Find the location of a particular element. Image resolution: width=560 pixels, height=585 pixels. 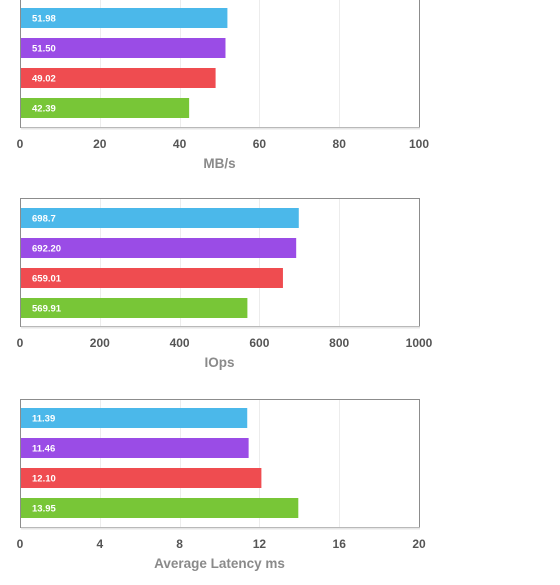

x-tick-label: 40 is located at coordinates (180, 144).